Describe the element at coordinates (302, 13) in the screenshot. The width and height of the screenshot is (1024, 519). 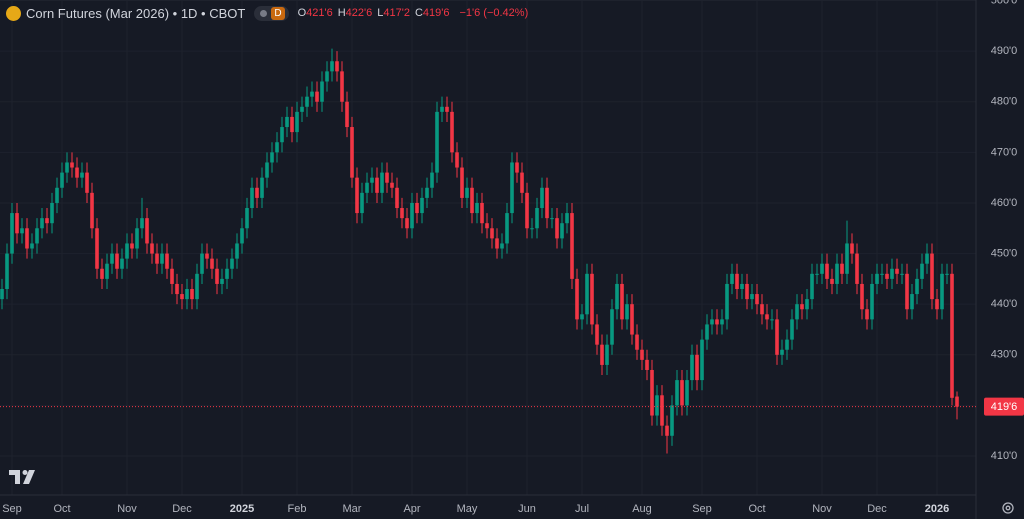
I see `ohlc-letter: O` at that location.